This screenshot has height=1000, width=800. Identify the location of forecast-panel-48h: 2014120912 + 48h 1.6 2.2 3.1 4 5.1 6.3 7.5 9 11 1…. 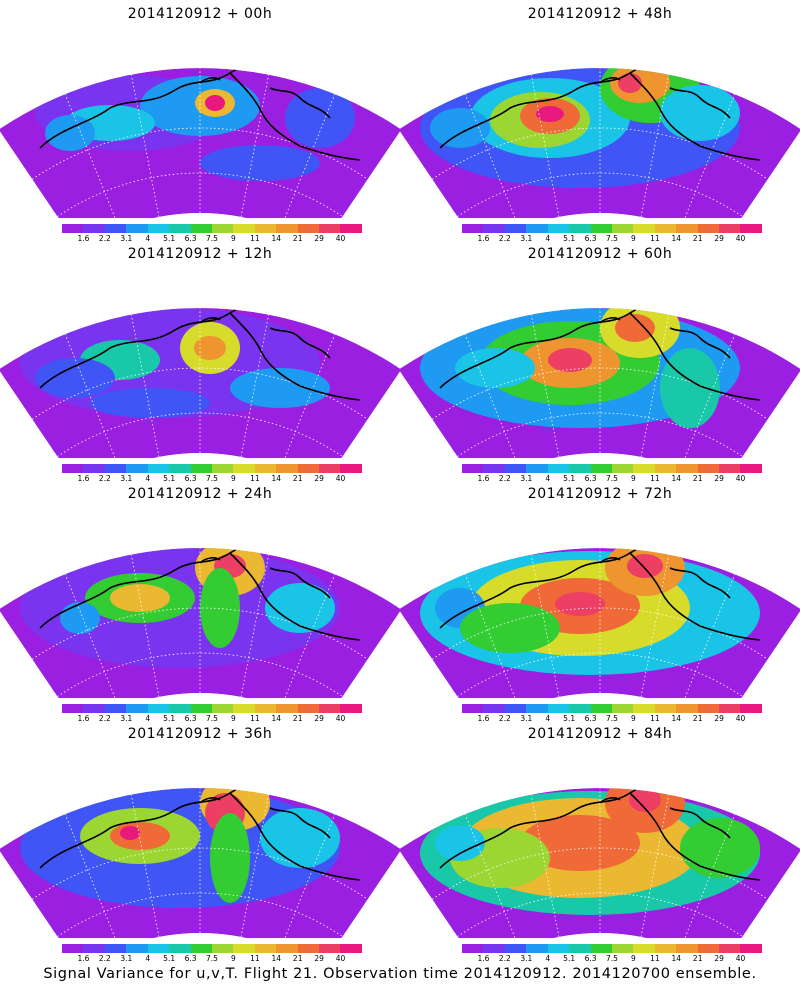
(600, 121).